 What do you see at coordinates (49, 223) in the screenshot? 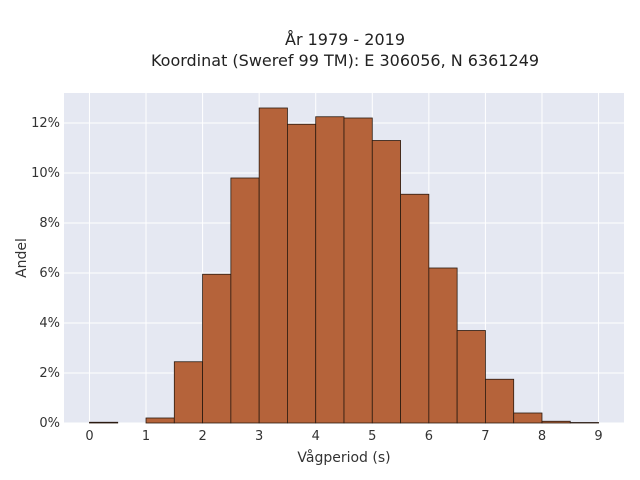
I see `y-tick-label: 8%` at bounding box center [49, 223].